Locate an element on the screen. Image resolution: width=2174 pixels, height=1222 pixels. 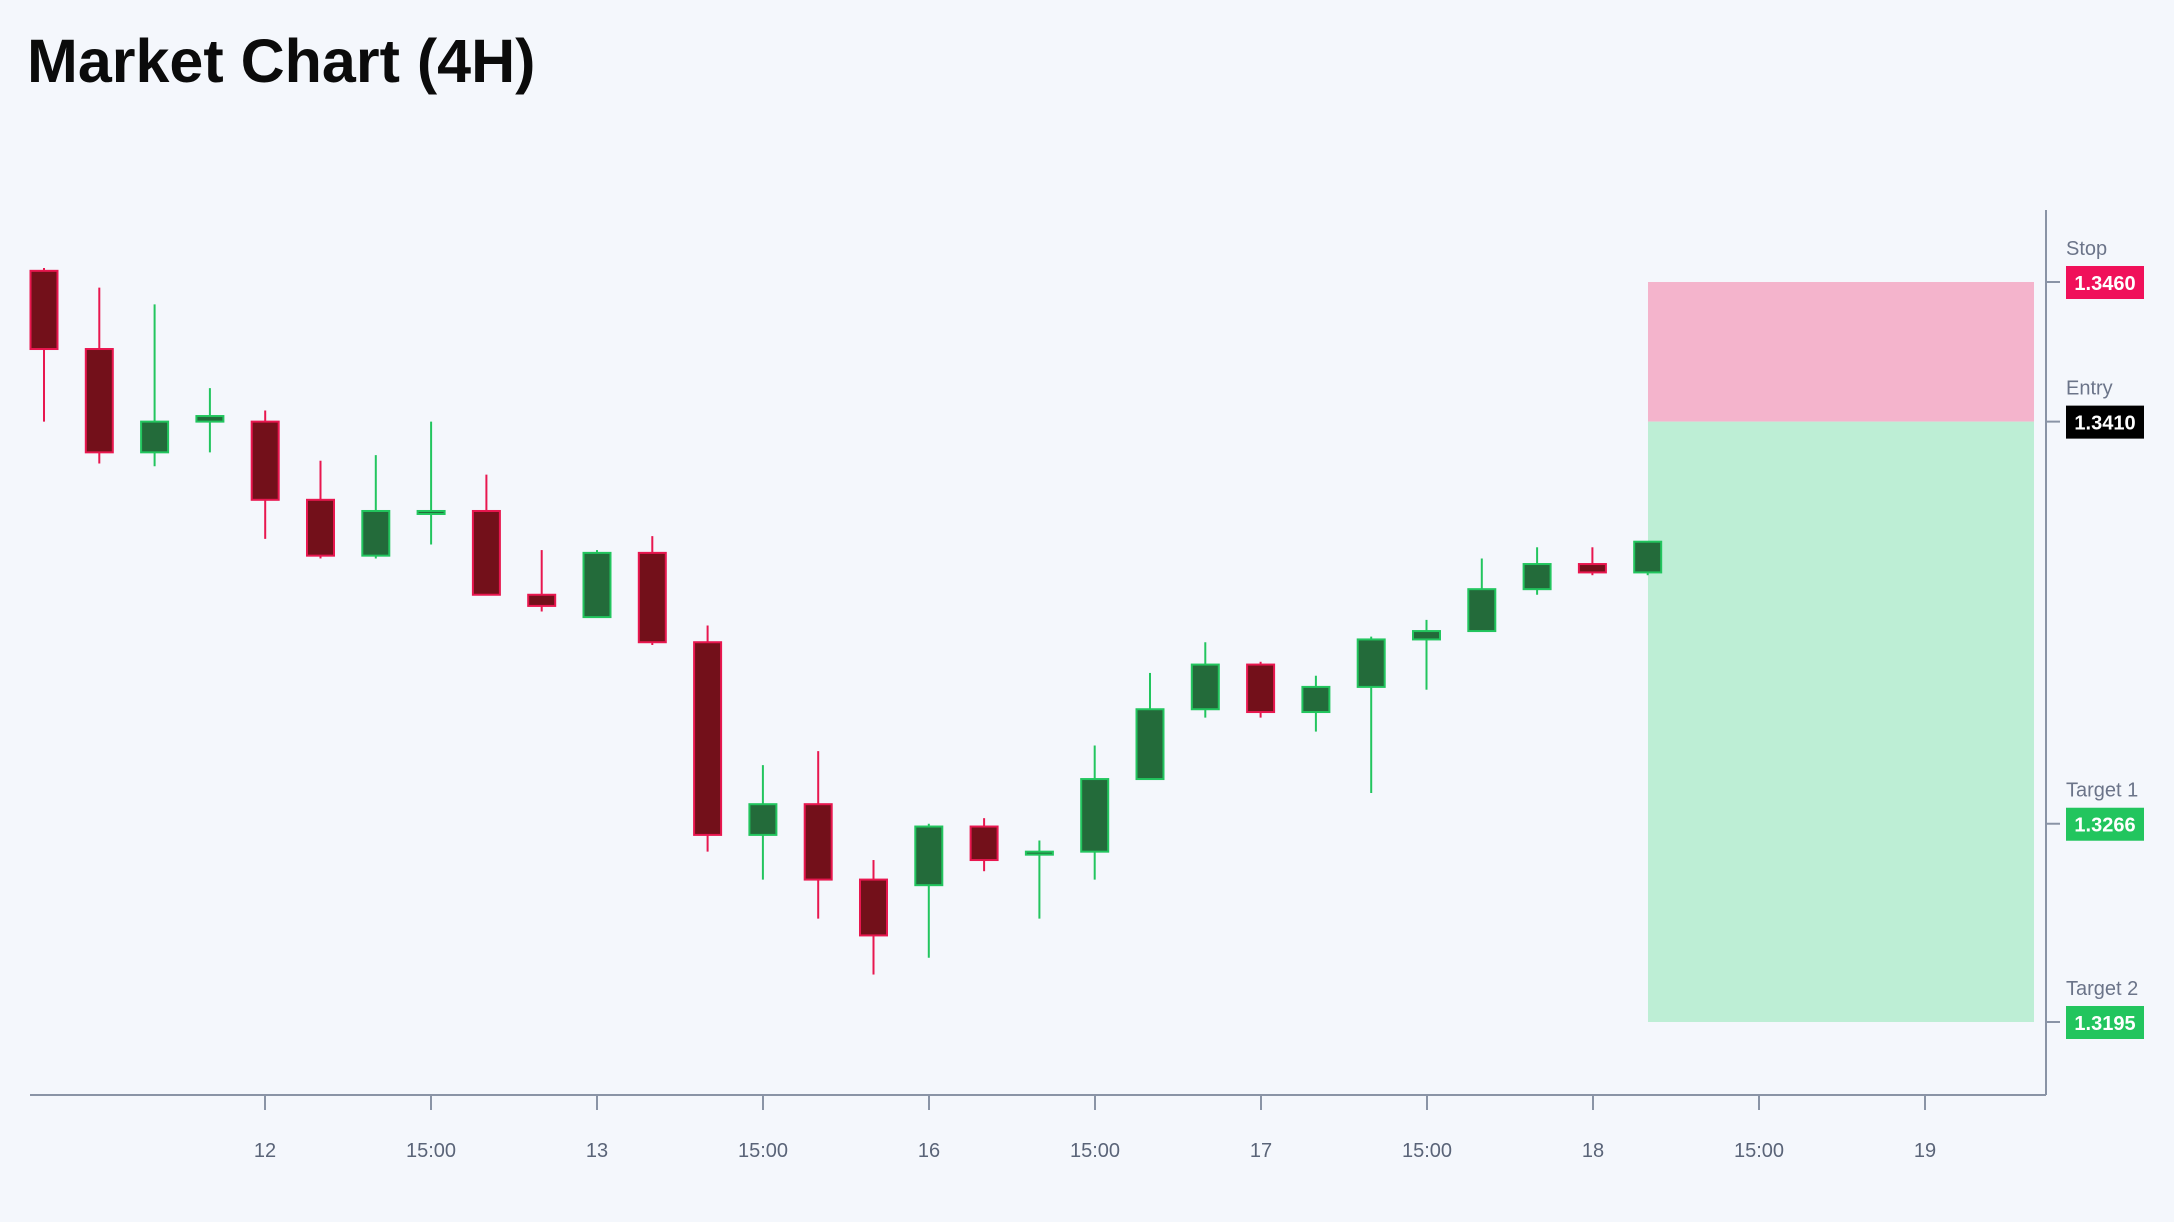
level-label: Target 2 is located at coordinates (2102, 989).